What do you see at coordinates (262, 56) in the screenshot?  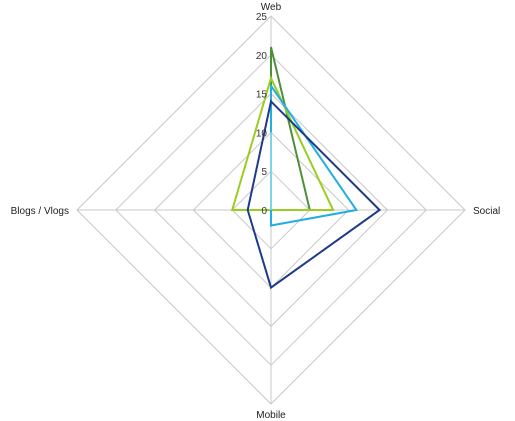 I see `tick-label-20: 20` at bounding box center [262, 56].